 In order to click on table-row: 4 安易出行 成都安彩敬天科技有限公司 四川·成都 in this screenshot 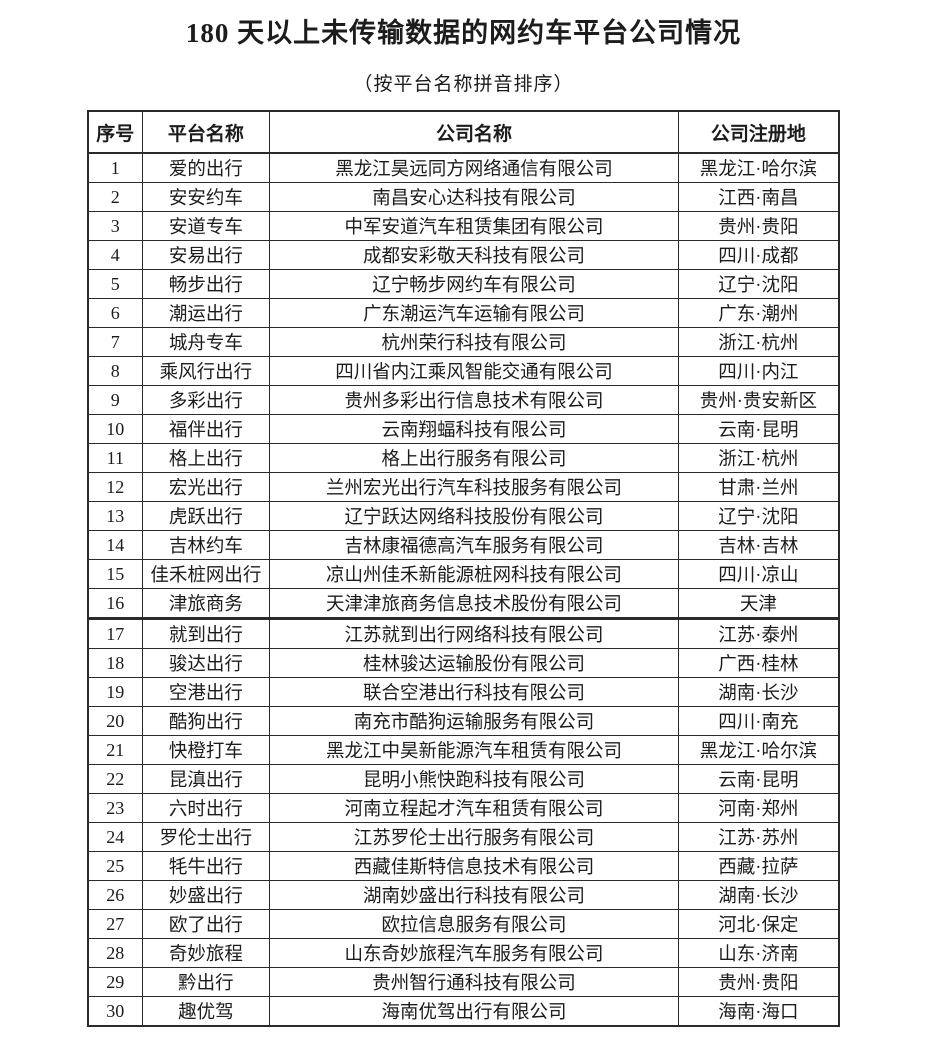, I will do `click(463, 255)`.